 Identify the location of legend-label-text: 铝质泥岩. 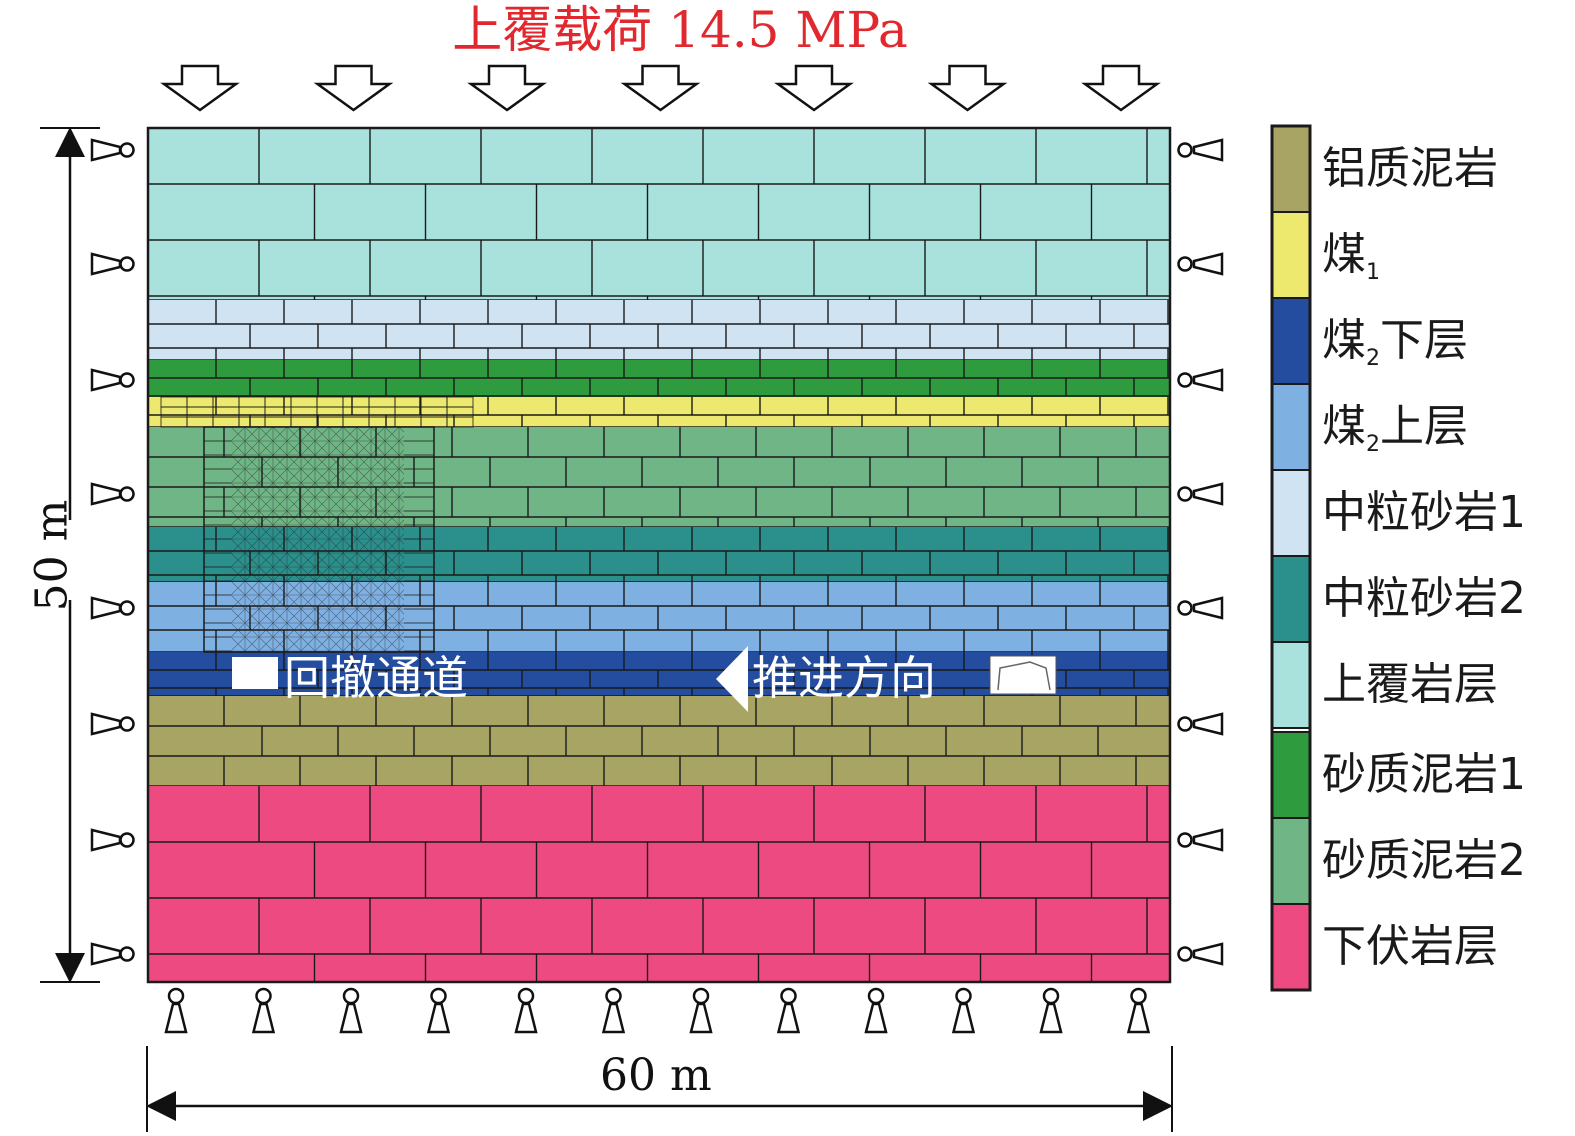
(1410, 168).